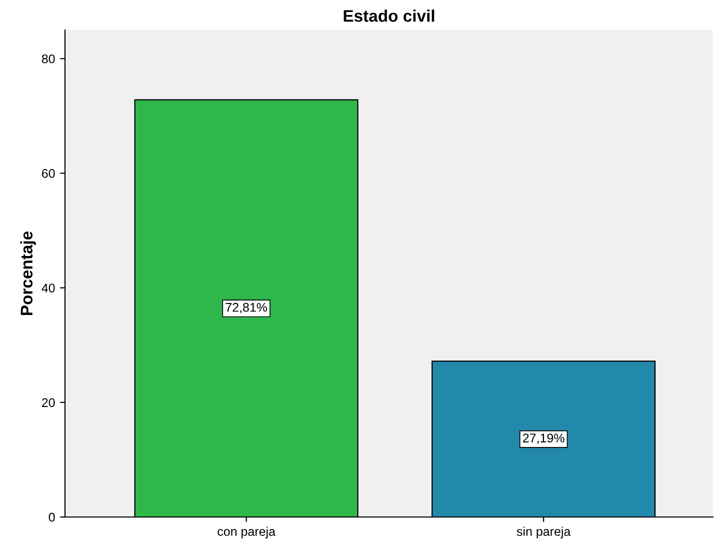 Image resolution: width=715 pixels, height=541 pixels. Describe the element at coordinates (48, 59) in the screenshot. I see `y-tick-label: 80` at that location.